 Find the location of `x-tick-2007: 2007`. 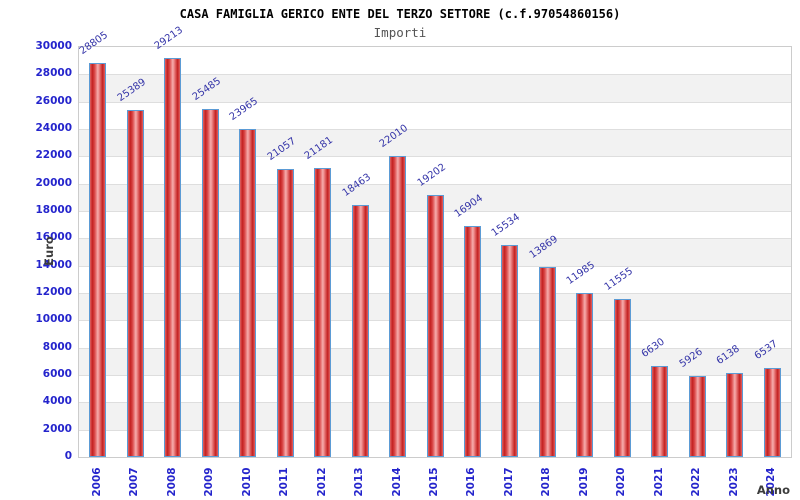

x-tick-2007: 2007 is located at coordinates (134, 482).